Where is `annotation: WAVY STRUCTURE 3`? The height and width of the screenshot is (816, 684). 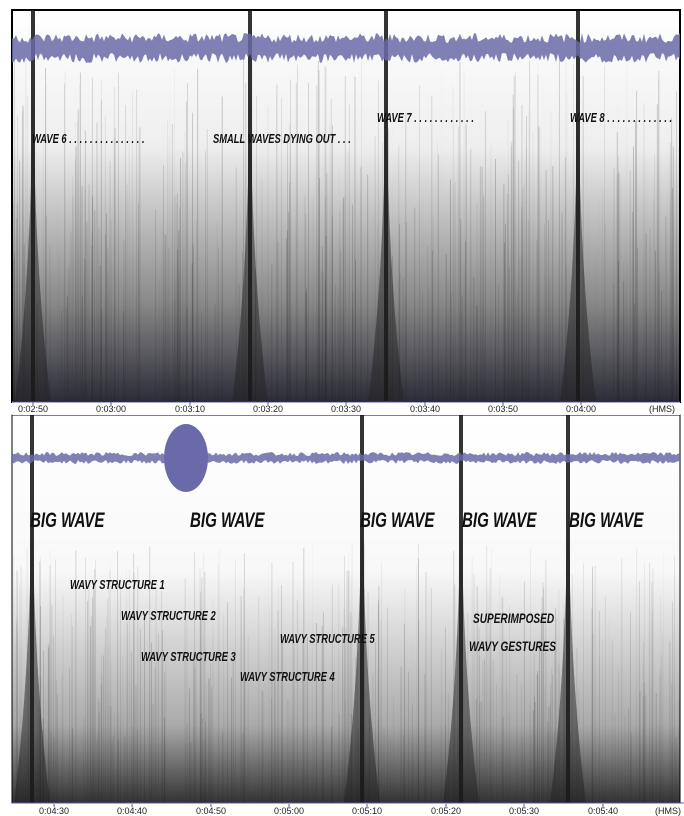 annotation: WAVY STRUCTURE 3 is located at coordinates (188, 658).